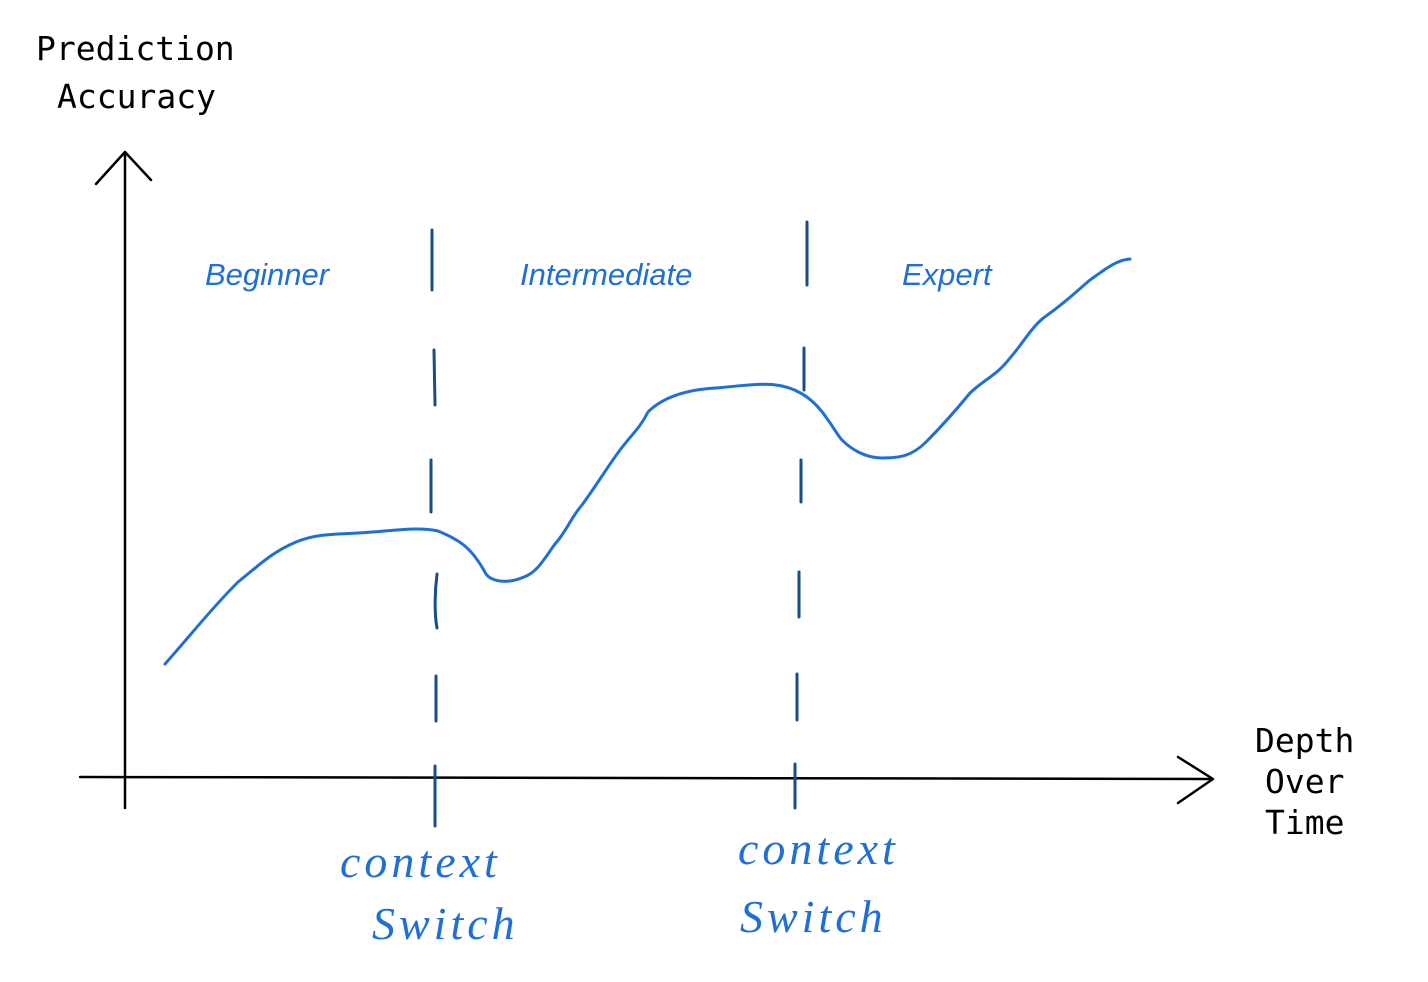  What do you see at coordinates (1195, 780) in the screenshot?
I see `x-axis-arrowhead` at bounding box center [1195, 780].